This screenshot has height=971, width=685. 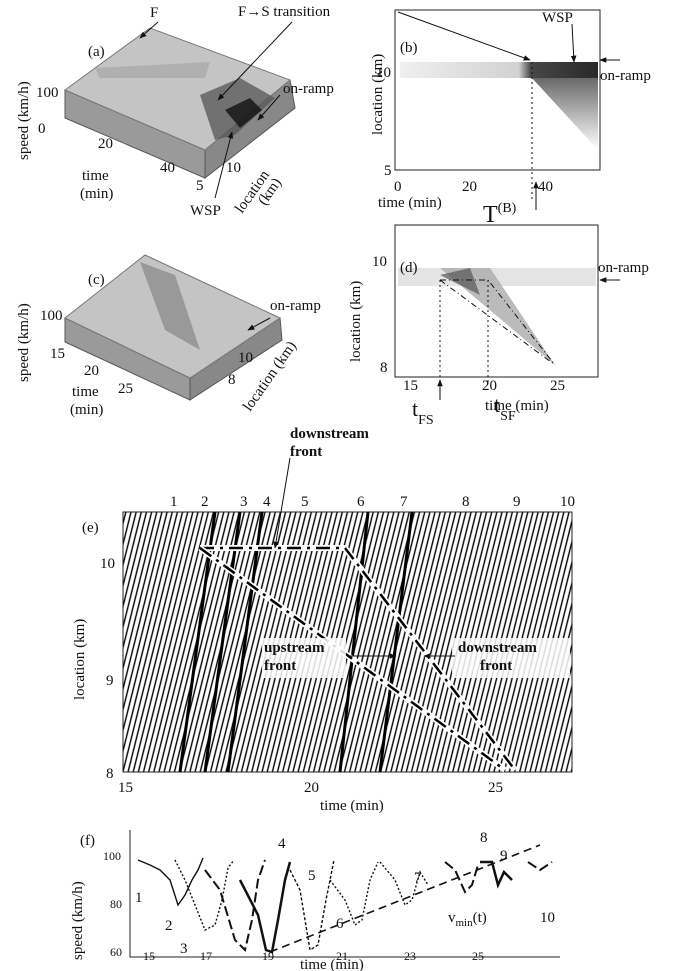 What do you see at coordinates (96, 280) in the screenshot?
I see `panel-label: (c)` at bounding box center [96, 280].